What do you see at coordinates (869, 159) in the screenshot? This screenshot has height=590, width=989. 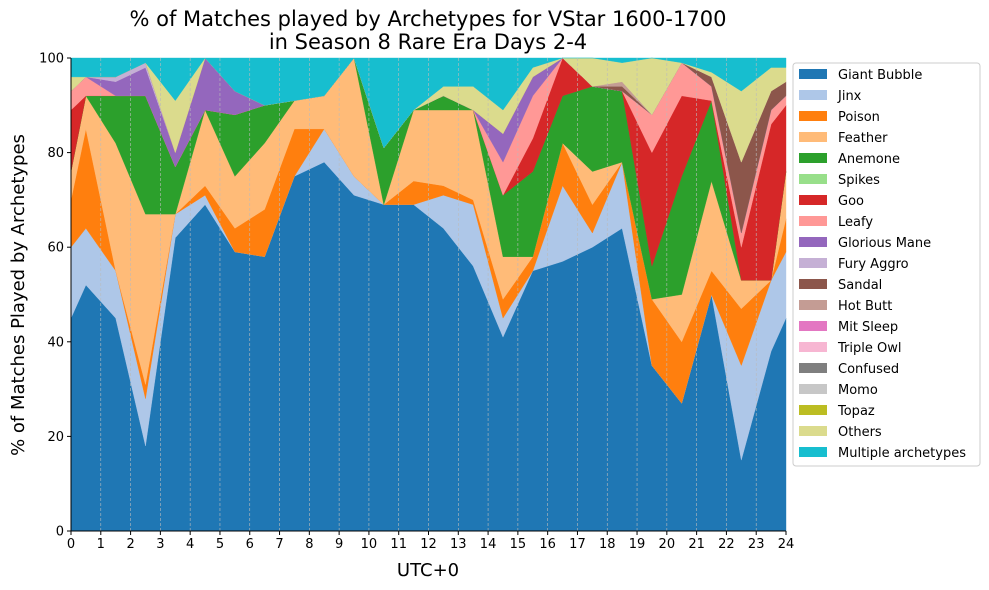 I see `legend-label: Anemone` at bounding box center [869, 159].